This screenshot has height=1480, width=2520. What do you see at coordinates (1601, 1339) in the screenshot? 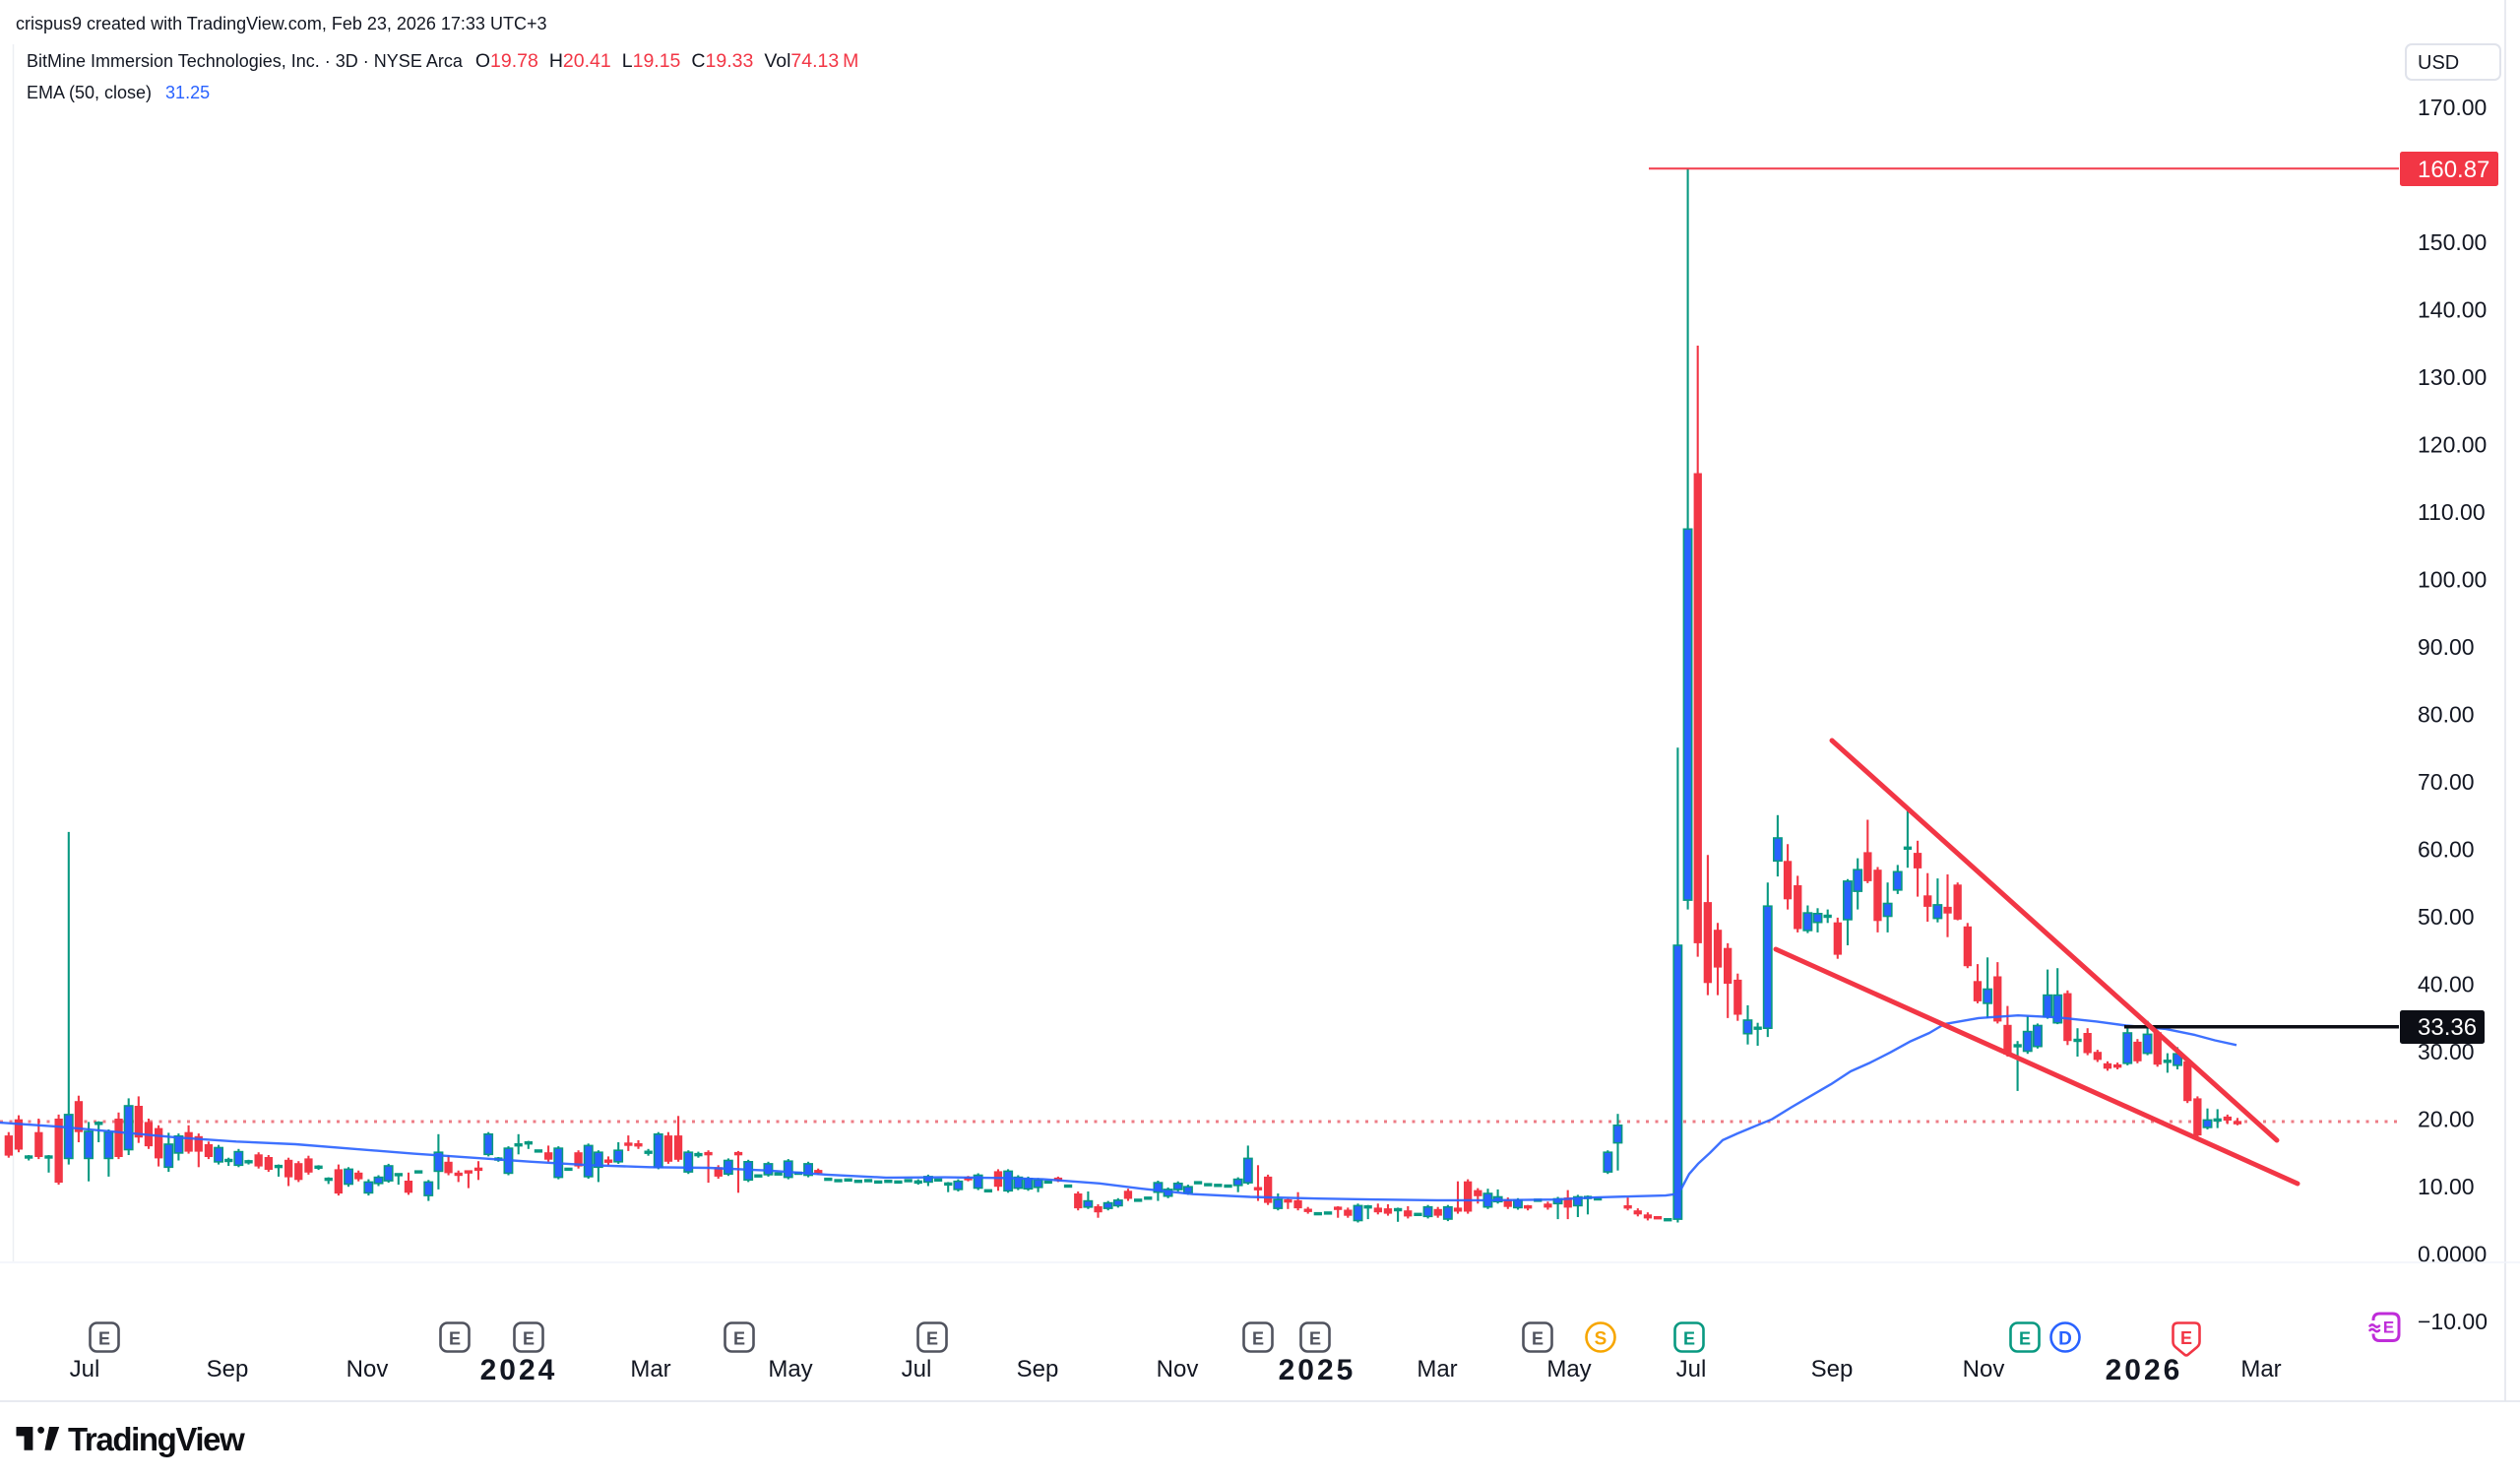
I see `svg-text: S` at bounding box center [1601, 1339].